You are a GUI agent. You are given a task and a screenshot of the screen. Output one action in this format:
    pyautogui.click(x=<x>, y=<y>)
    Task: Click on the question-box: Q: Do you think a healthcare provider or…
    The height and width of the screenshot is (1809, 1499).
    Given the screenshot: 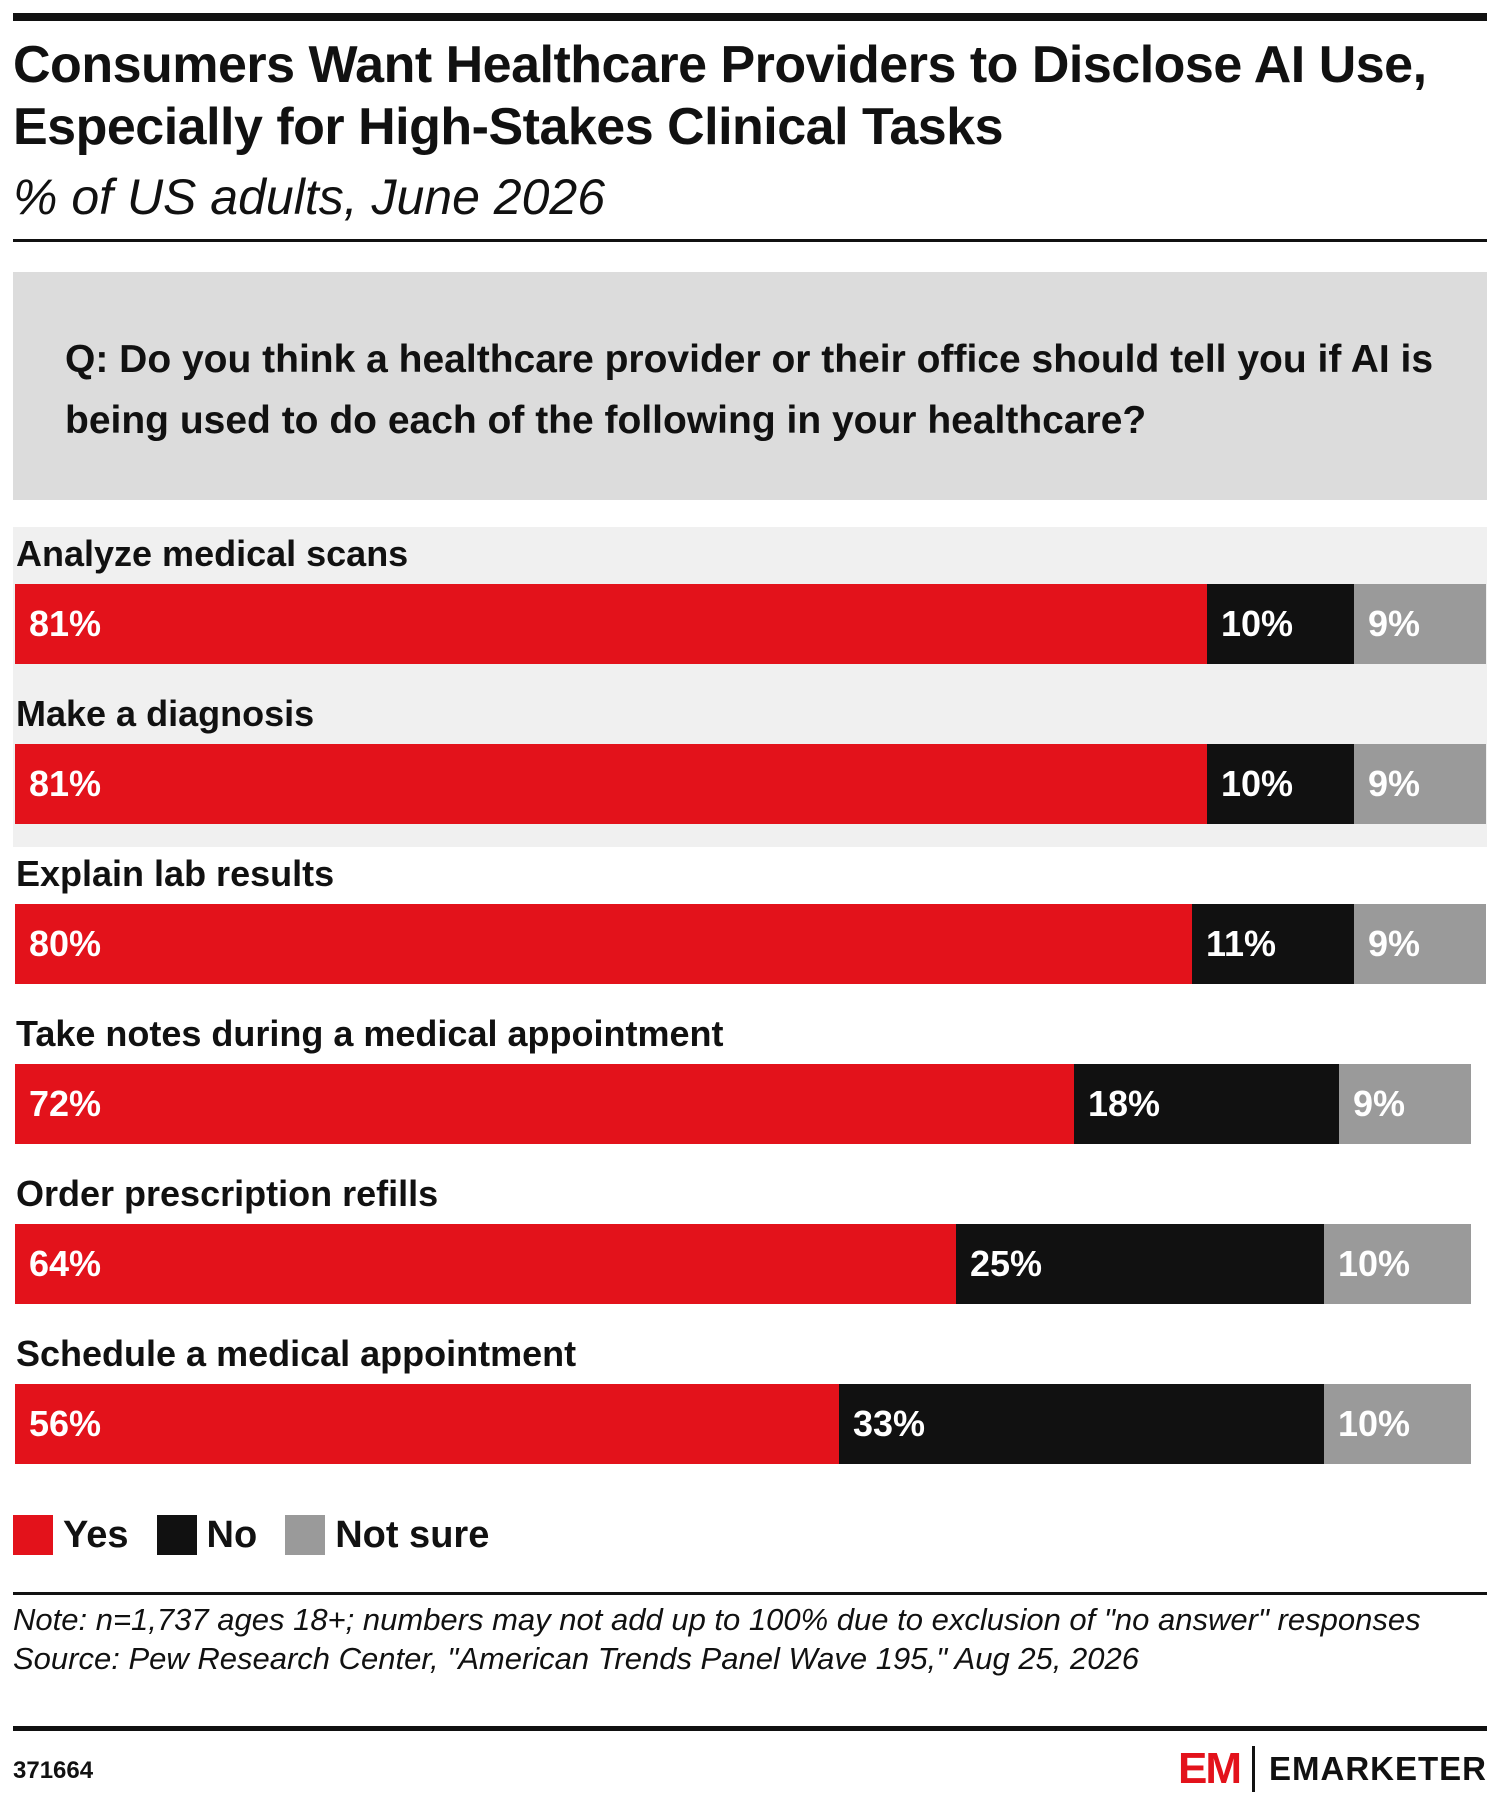 What is the action you would take?
    pyautogui.click(x=750, y=386)
    